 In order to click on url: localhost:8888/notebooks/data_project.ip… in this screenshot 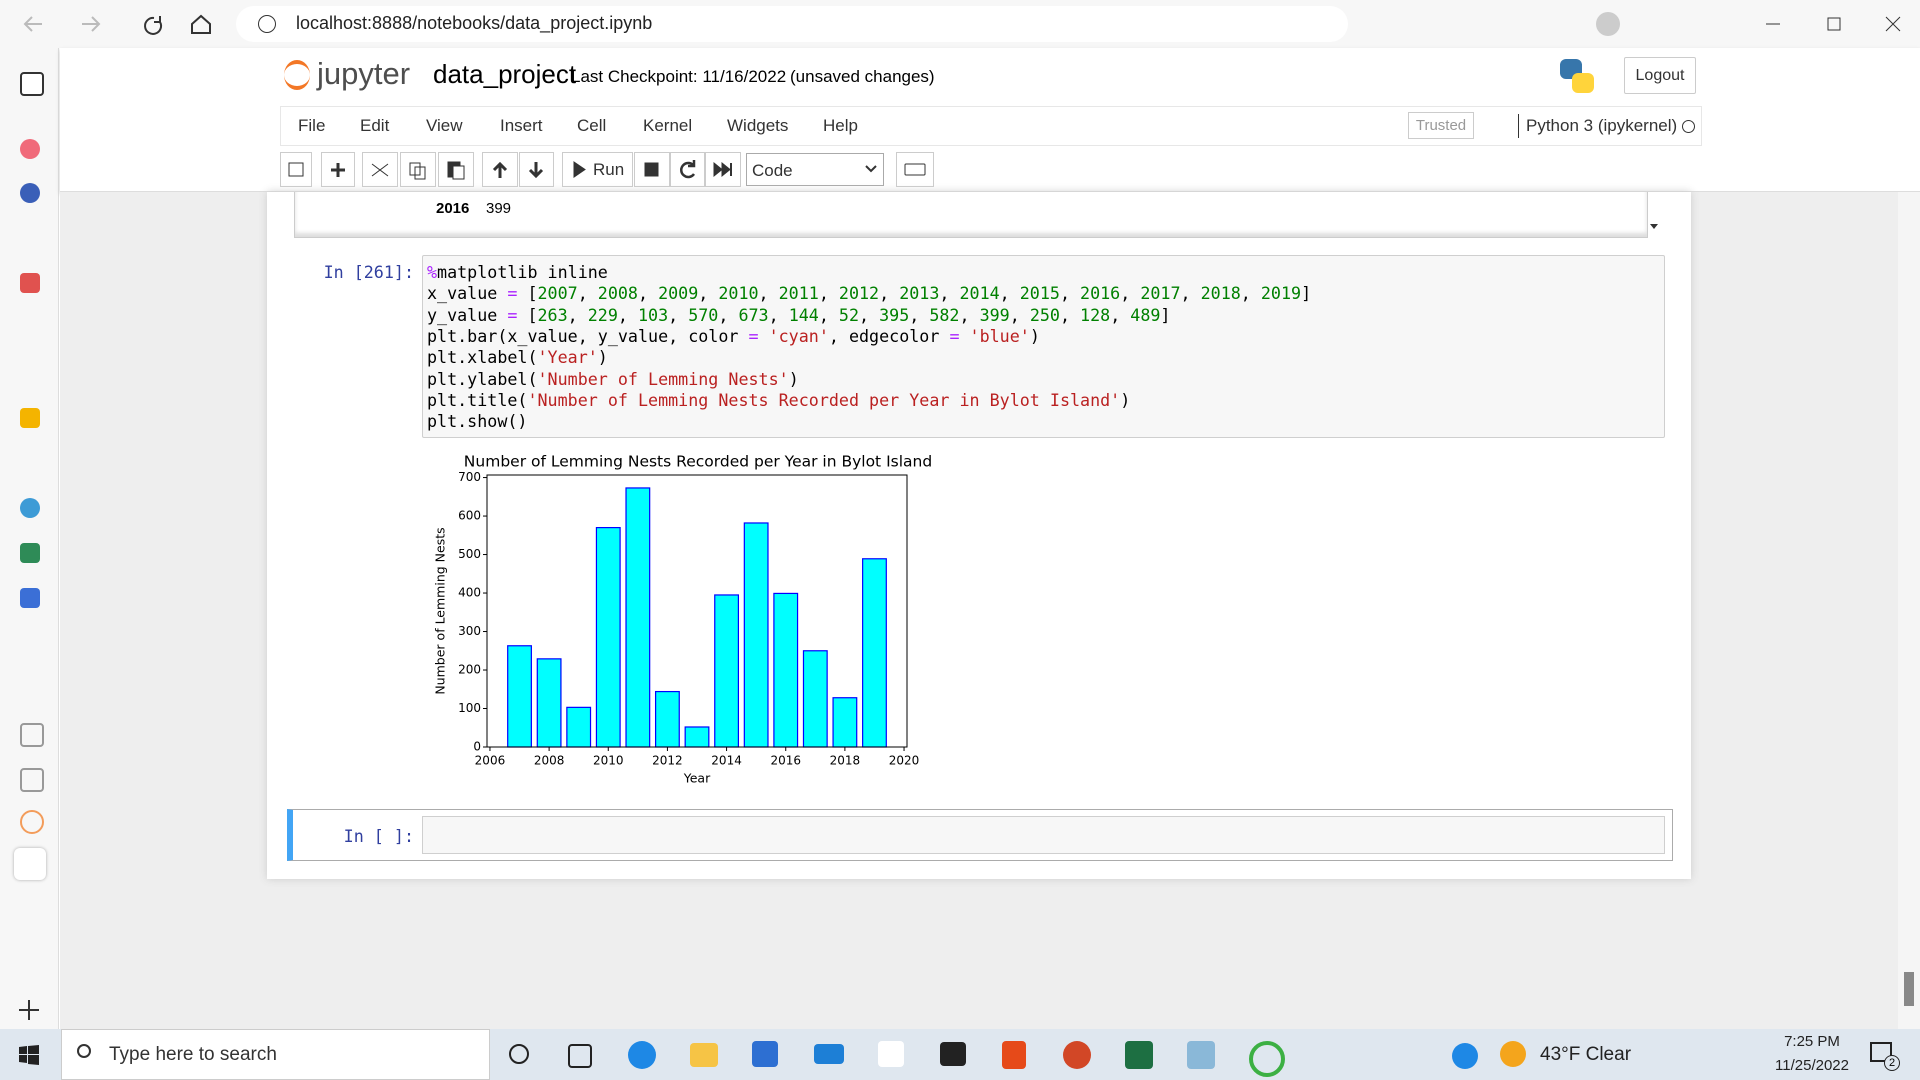, I will do `click(474, 23)`.